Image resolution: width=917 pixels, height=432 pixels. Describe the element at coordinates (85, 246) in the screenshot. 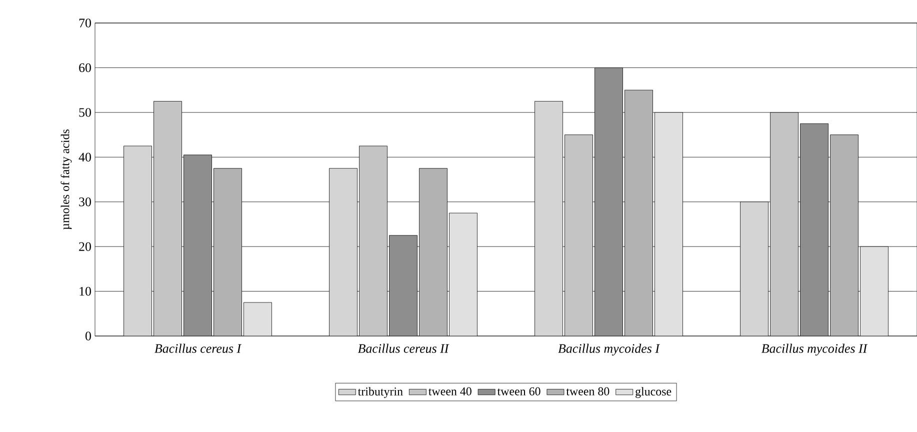

I see `y-tick-label: 20` at that location.